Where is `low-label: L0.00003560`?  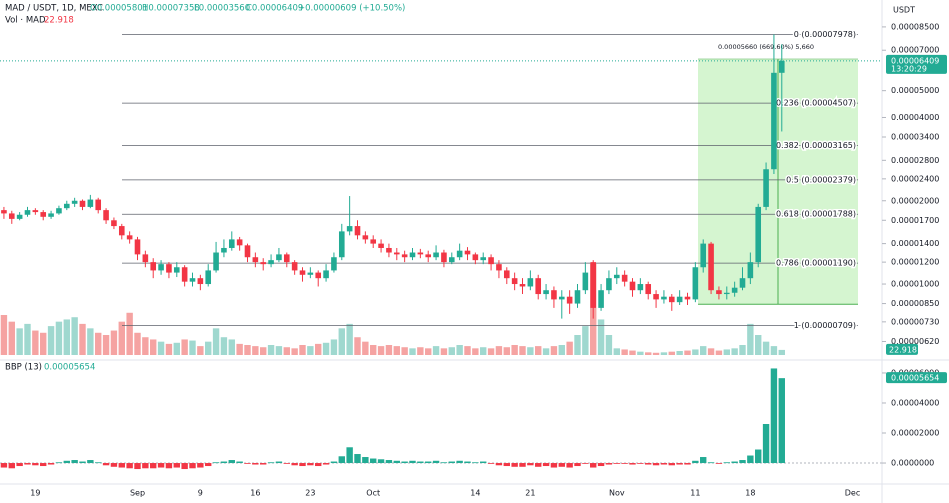
low-label: L0.00003560 is located at coordinates (222, 9).